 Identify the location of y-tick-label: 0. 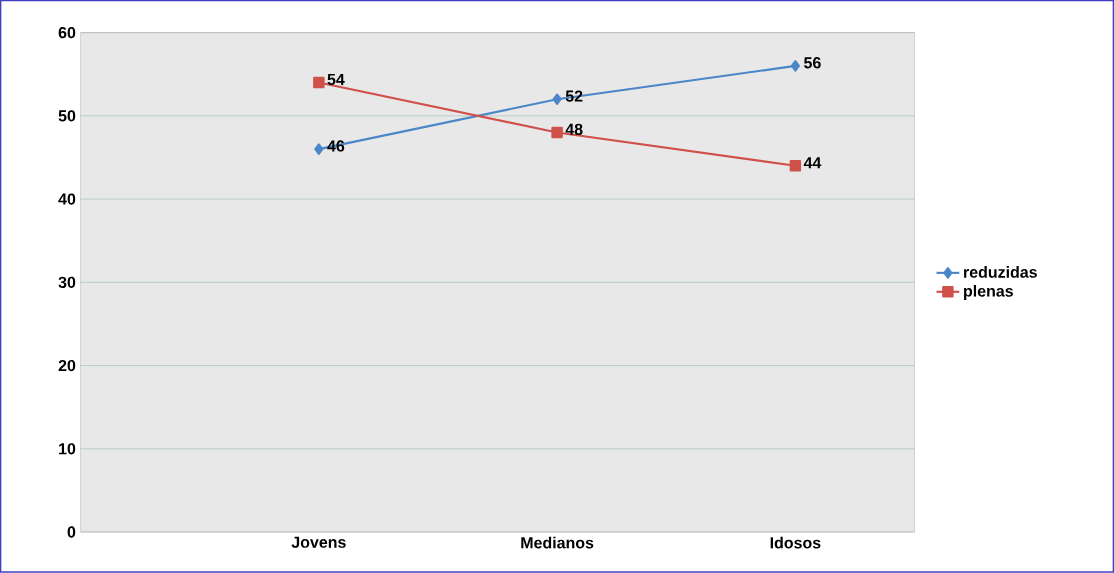
(71, 532).